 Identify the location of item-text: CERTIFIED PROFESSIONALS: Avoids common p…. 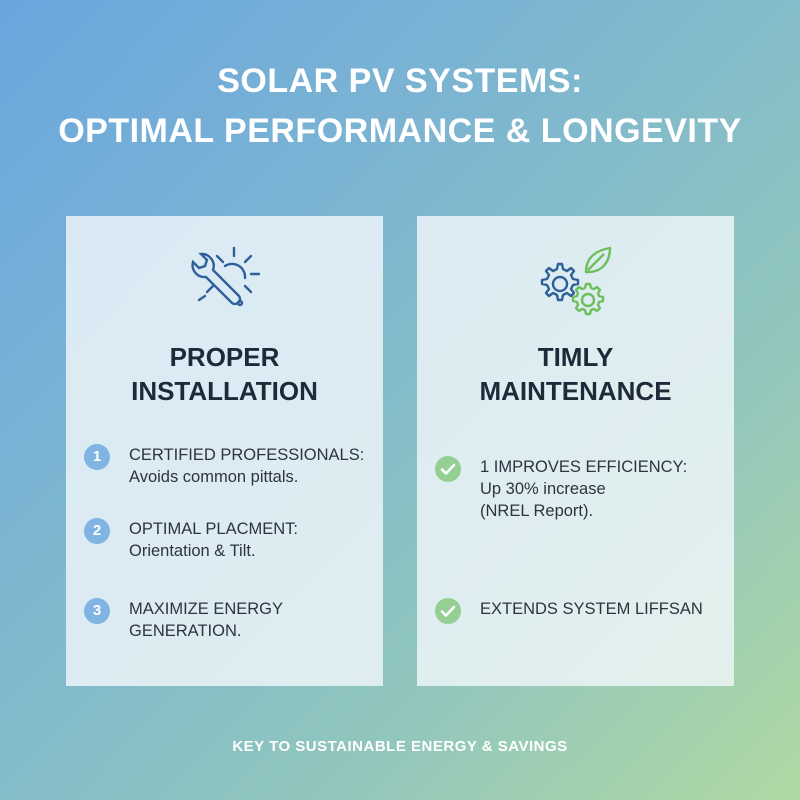
(254, 466).